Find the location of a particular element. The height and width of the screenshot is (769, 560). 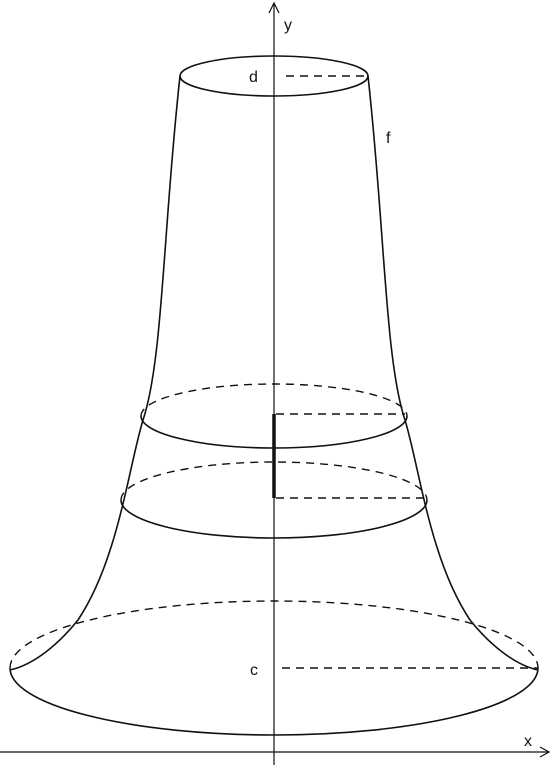

lower-slice-back-arc is located at coordinates (274, 481).